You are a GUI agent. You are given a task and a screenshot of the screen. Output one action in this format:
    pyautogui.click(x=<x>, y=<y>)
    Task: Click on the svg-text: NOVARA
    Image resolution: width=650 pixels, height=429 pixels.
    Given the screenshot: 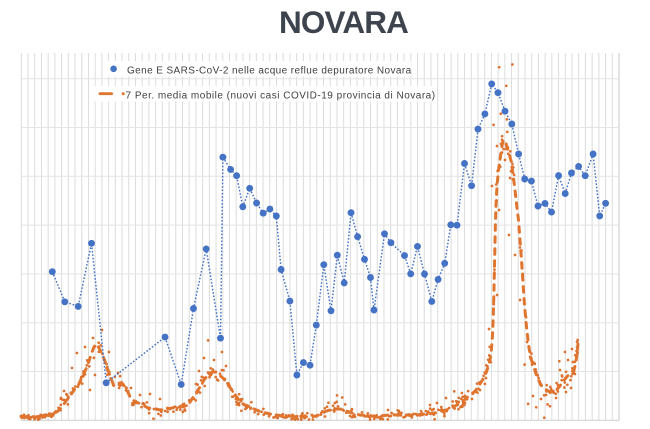 What is the action you would take?
    pyautogui.click(x=343, y=22)
    